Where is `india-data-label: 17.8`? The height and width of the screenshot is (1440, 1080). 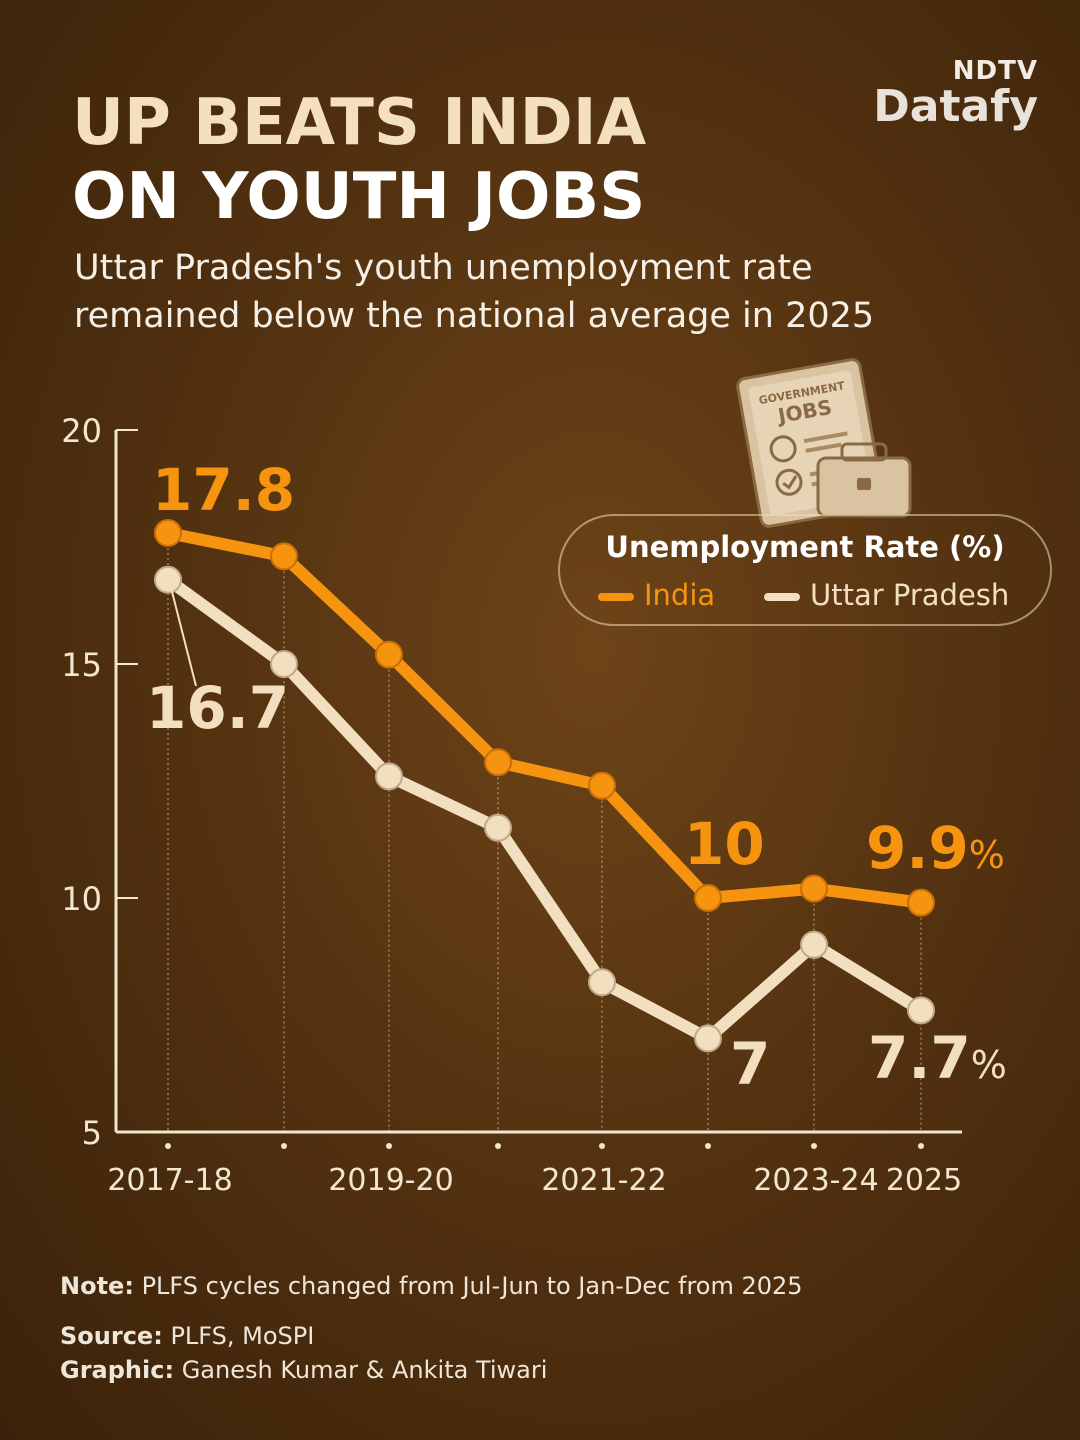
india-data-label: 17.8 is located at coordinates (223, 490).